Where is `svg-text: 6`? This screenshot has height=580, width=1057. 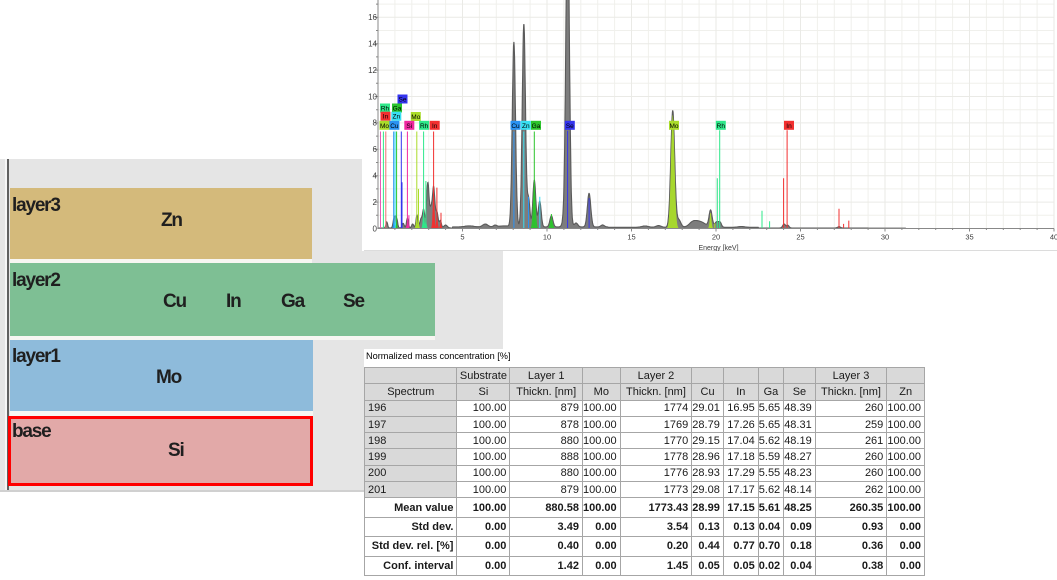 svg-text: 6 is located at coordinates (375, 149).